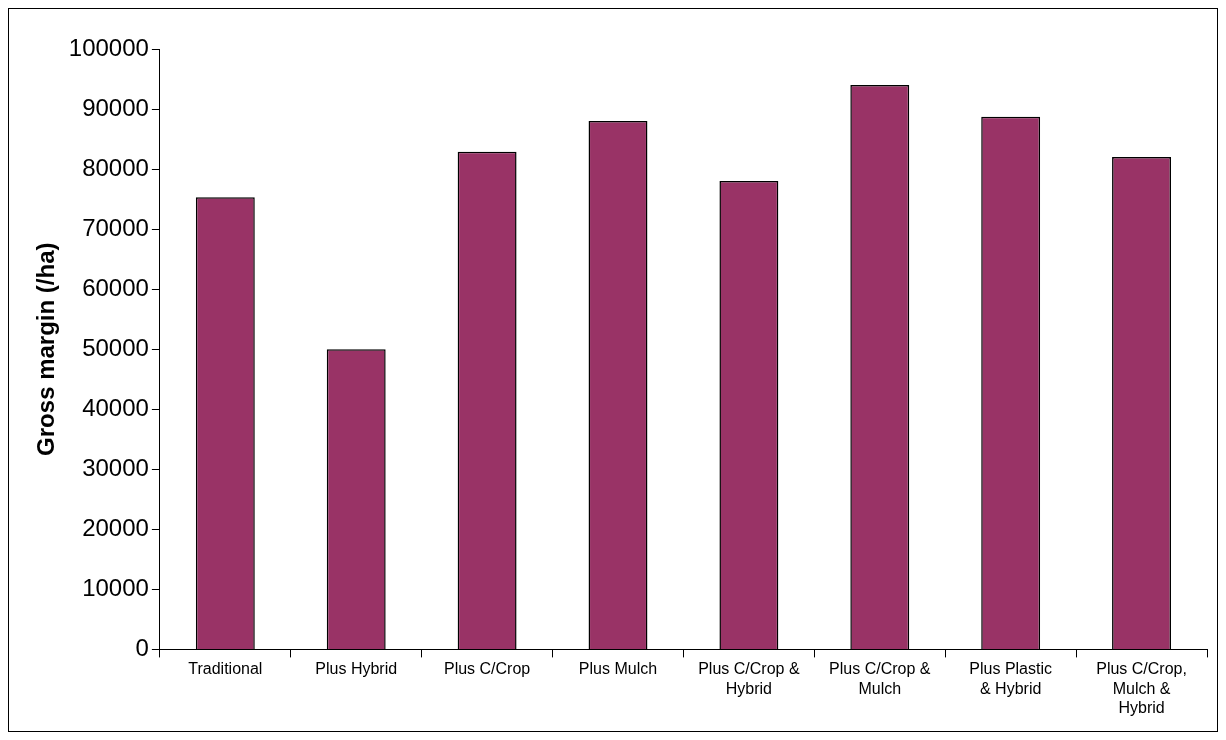 The width and height of the screenshot is (1226, 740). I want to click on y-tick-label: 30000, so click(115, 467).